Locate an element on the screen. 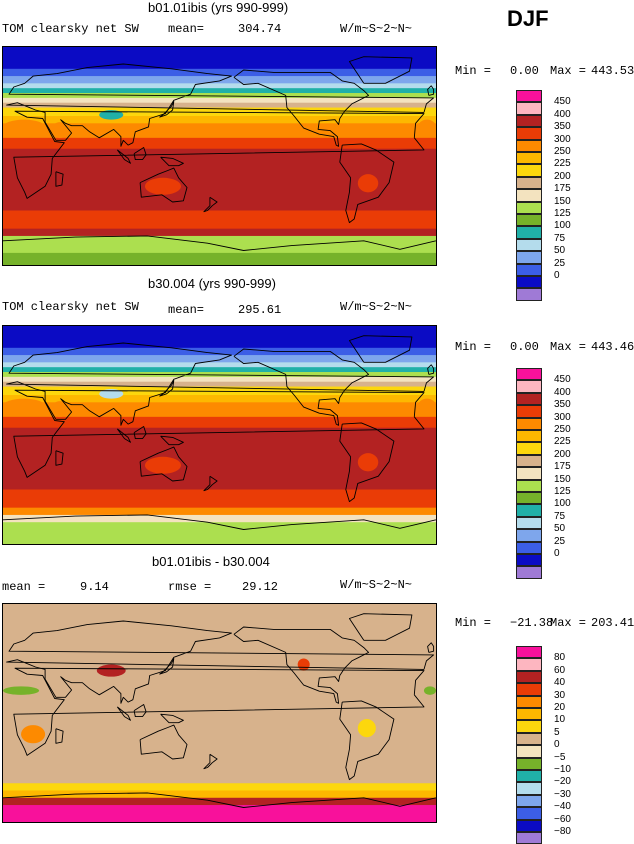 The width and height of the screenshot is (634, 844). panel2-units: W/m~S~2~N~ is located at coordinates (376, 307).